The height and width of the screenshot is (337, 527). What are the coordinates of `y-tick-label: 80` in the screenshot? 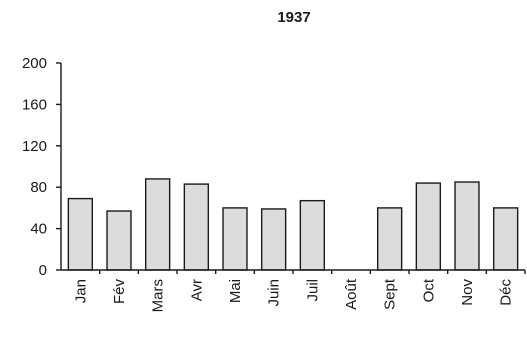 It's located at (38, 187).